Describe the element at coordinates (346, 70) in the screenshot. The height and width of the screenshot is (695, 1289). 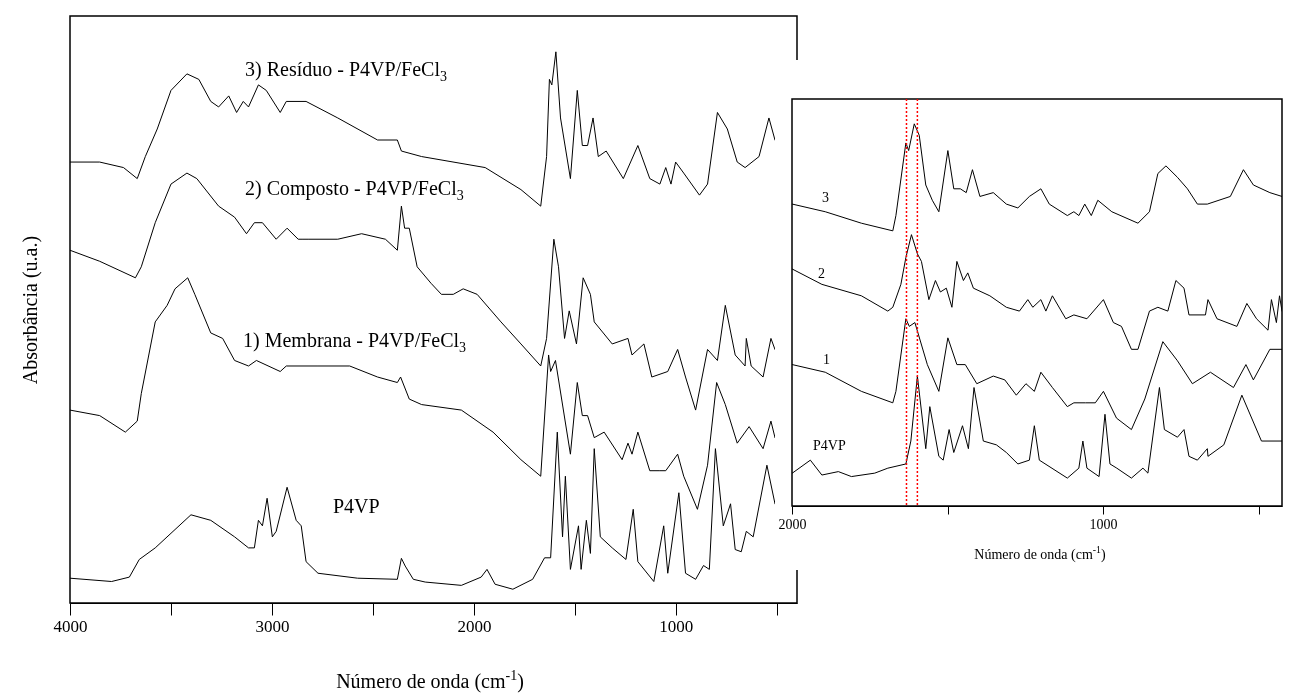
I see `series-label: 3) Resíduo - P4VP/FeCl$_{3}$` at that location.